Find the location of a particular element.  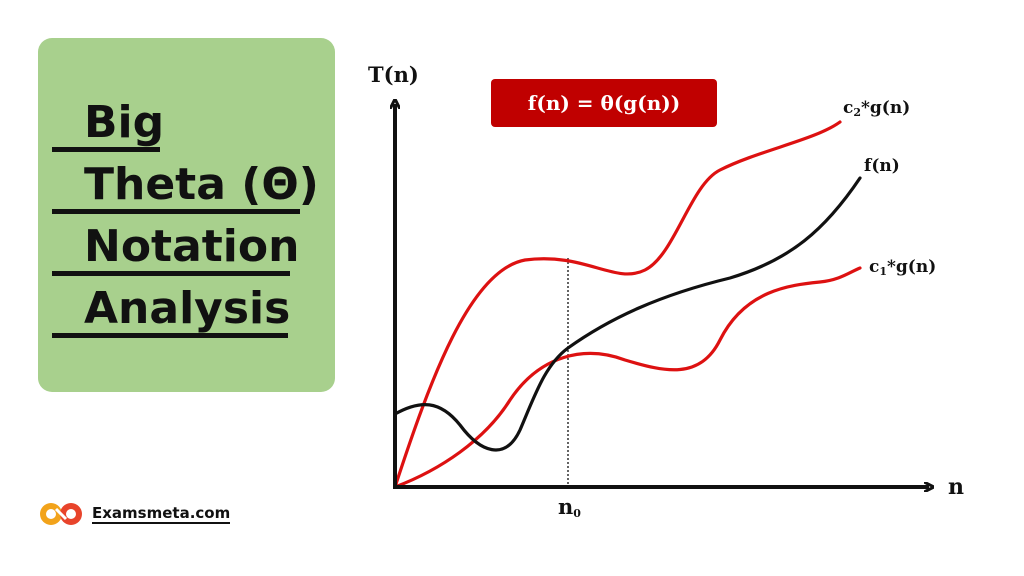

lower-curve-label: c1*g(n) is located at coordinates (902, 267).